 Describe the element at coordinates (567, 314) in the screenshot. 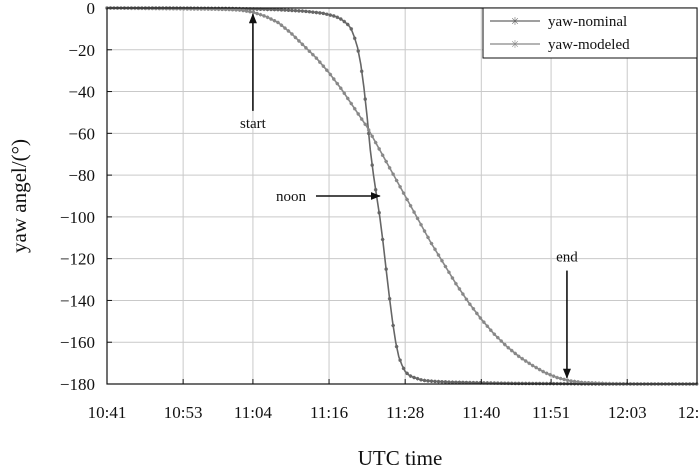

I see `annotation-end: end` at that location.